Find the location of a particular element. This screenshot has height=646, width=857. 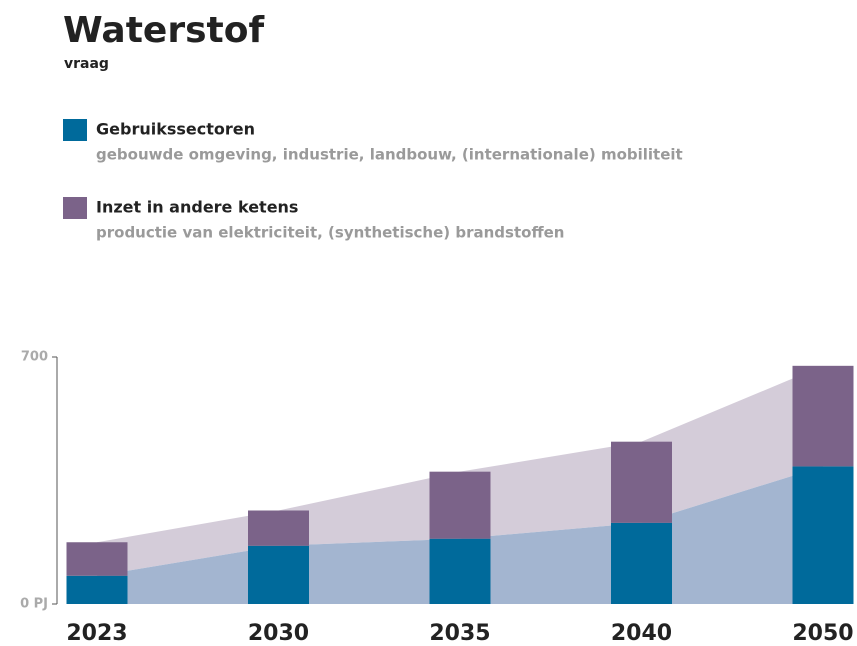

x-tick-label: 2040 is located at coordinates (641, 633).